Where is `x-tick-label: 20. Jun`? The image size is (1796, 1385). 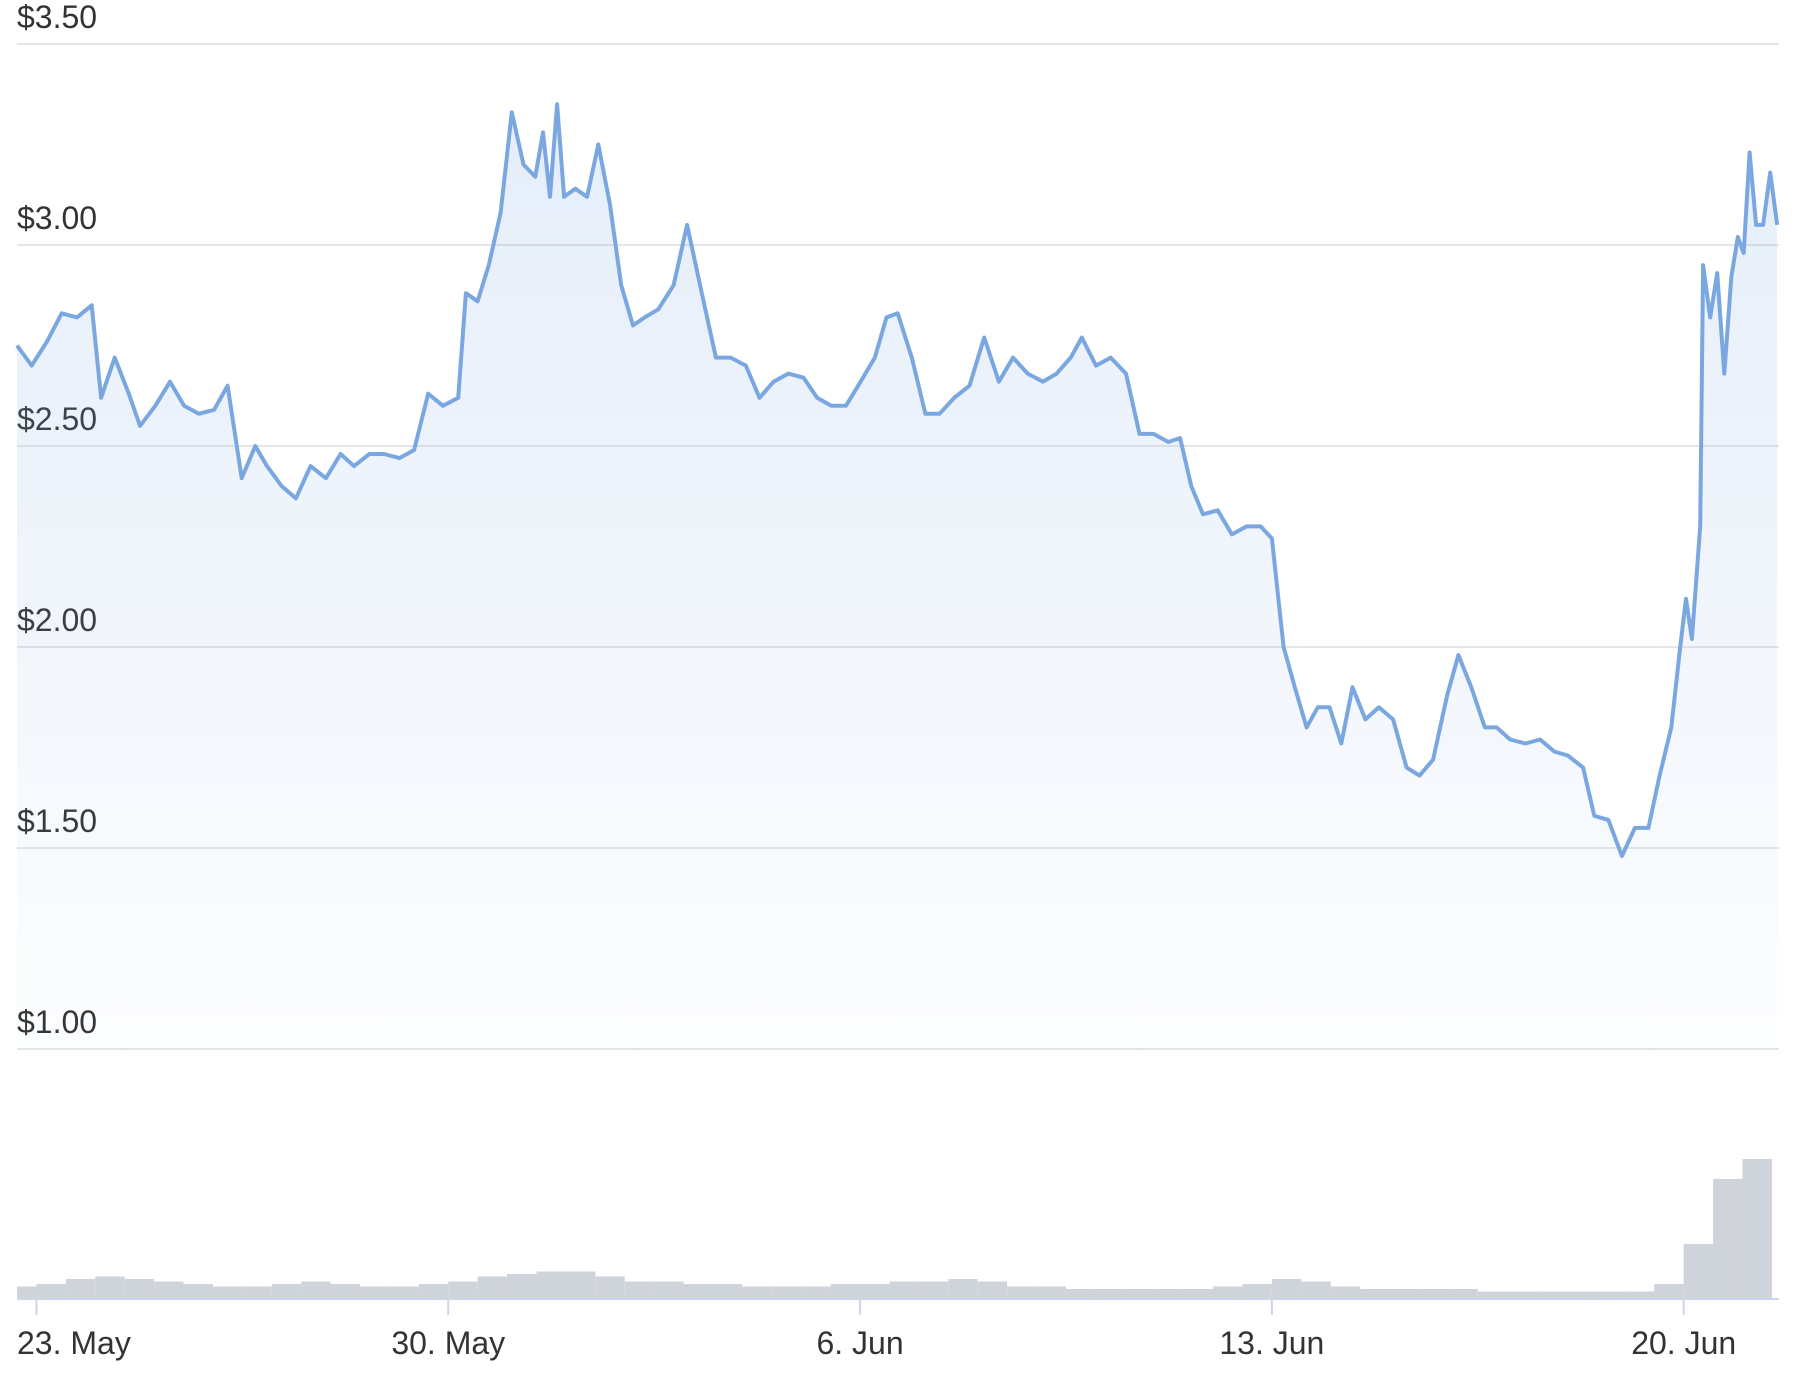
x-tick-label: 20. Jun is located at coordinates (1683, 1343).